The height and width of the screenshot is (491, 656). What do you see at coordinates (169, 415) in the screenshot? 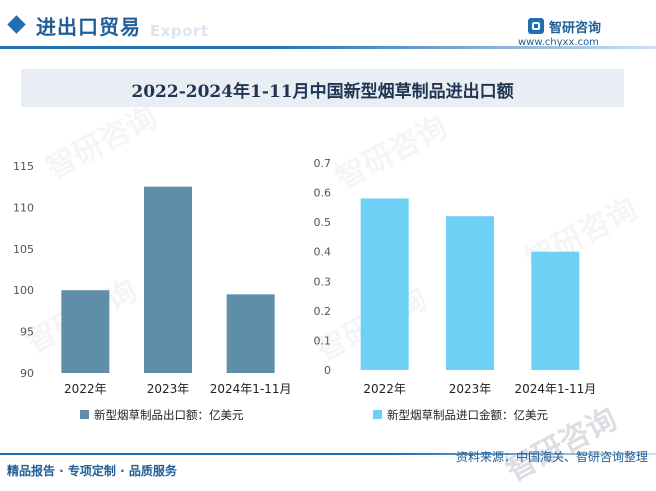
I see `legend-label: 新型烟草制品出口额：亿美元` at bounding box center [169, 415].